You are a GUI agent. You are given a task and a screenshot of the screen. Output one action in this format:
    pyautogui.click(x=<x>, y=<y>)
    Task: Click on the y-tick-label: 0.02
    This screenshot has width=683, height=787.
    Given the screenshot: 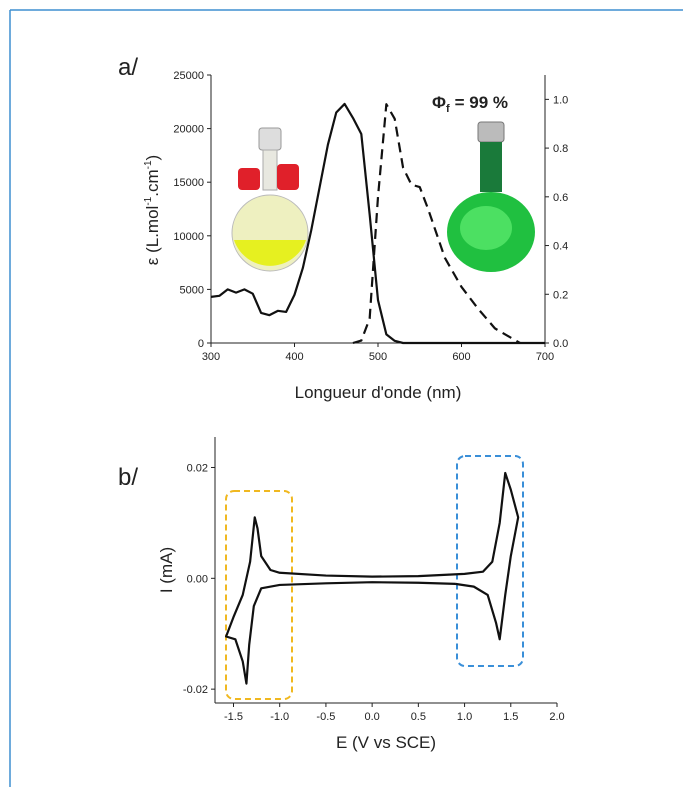 What is the action you would take?
    pyautogui.click(x=197, y=468)
    